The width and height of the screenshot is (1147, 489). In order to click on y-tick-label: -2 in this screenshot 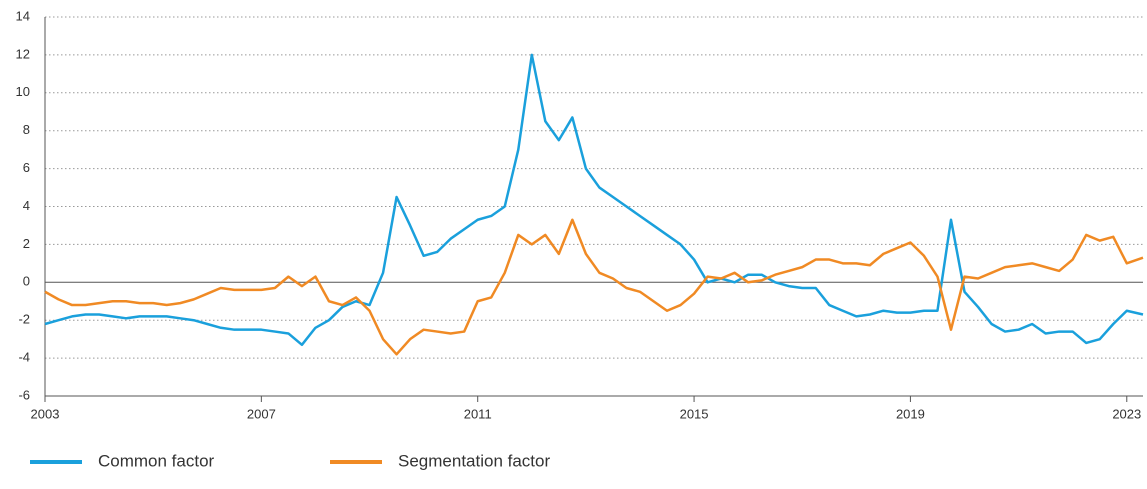, I will do `click(24, 319)`.